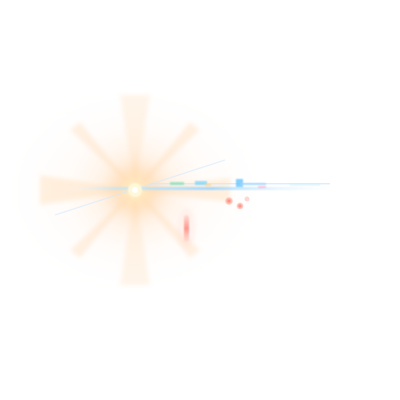  What do you see at coordinates (245, 183) in the screenshot?
I see `chromatic-artifacts` at bounding box center [245, 183].